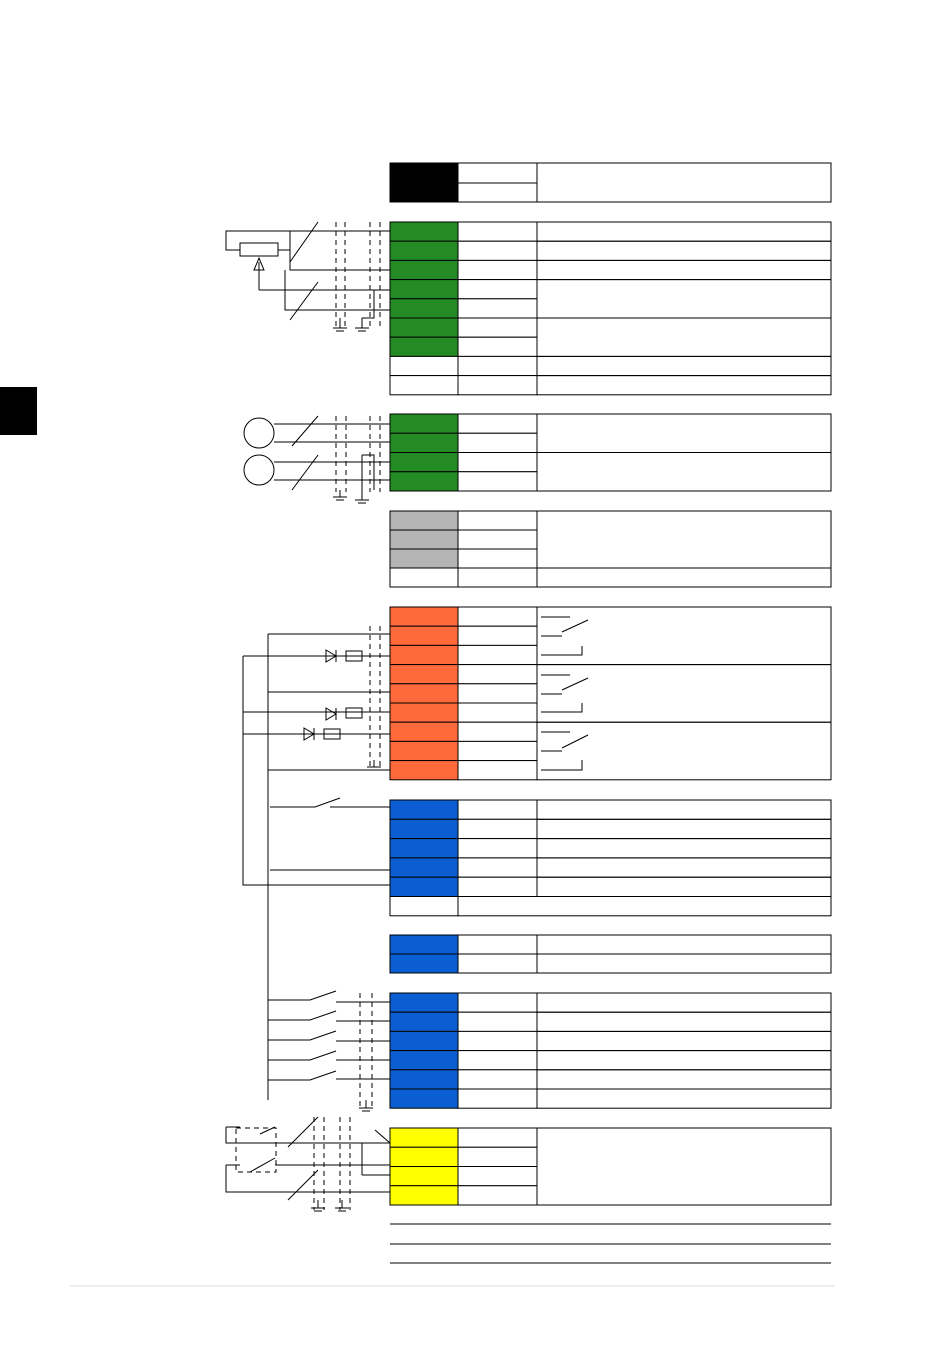  I want to click on led, so click(333, 695).